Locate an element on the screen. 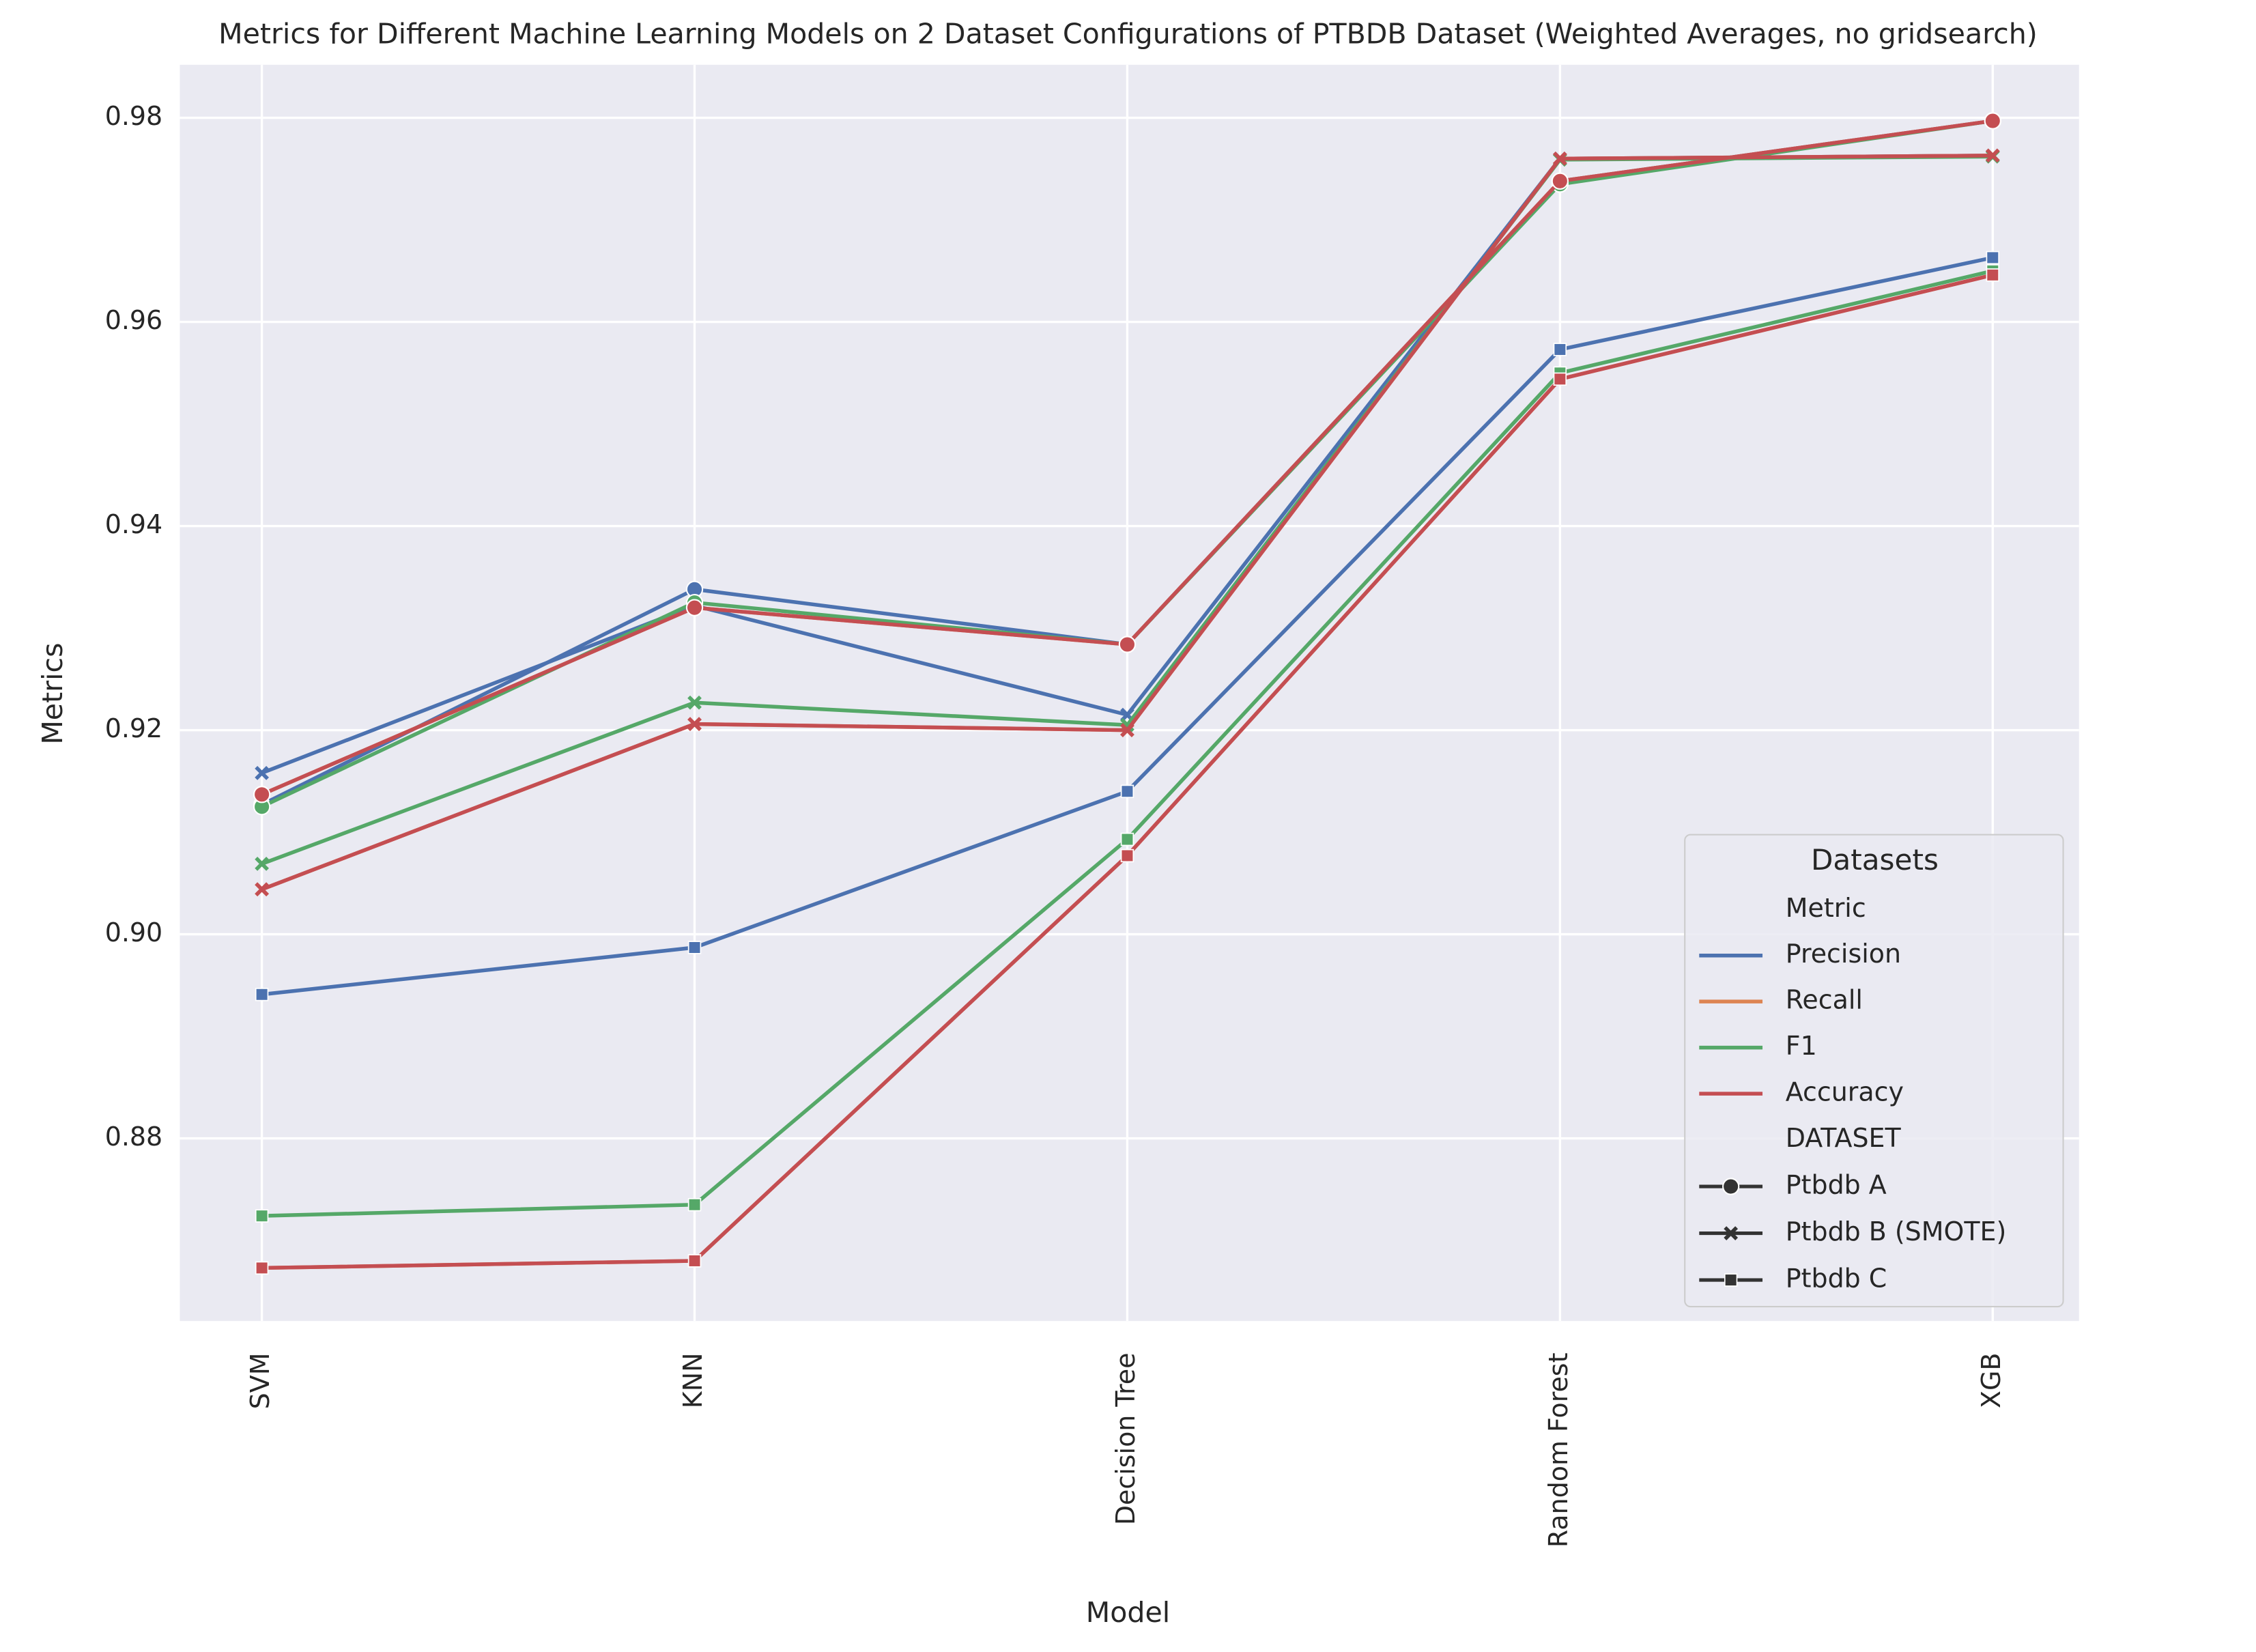  y-tick-label: 0.98 is located at coordinates (133, 116).